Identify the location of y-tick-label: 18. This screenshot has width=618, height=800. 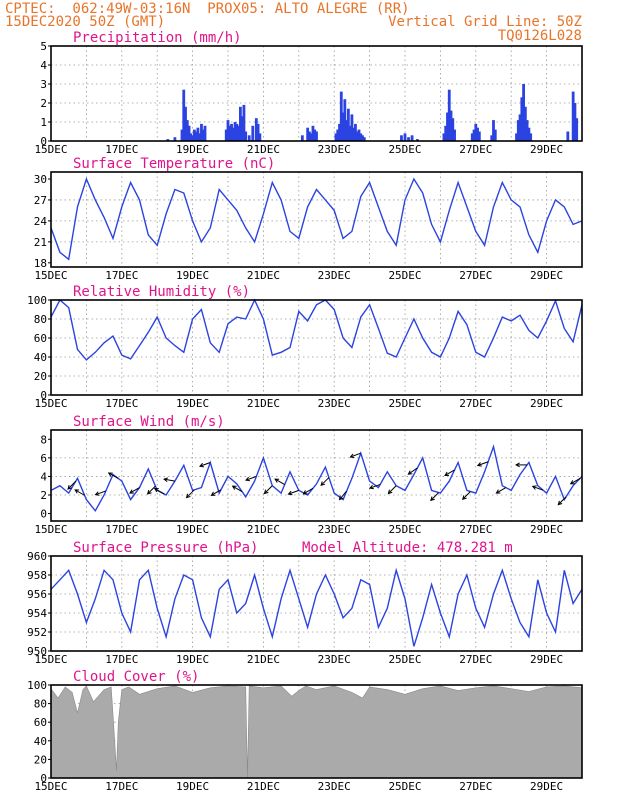
(40, 263).